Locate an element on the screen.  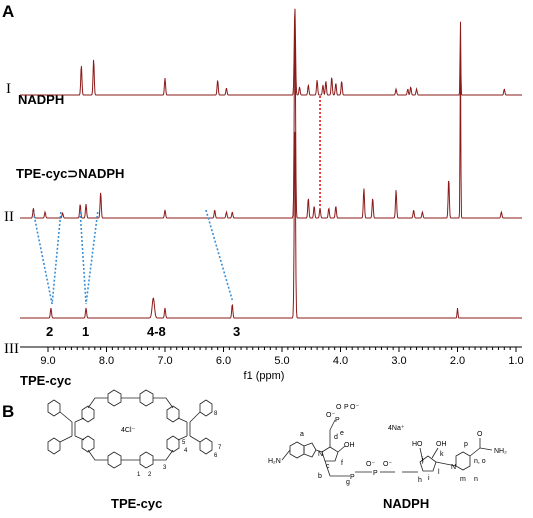
axis-tick-label: 7.0 is located at coordinates (164, 361).